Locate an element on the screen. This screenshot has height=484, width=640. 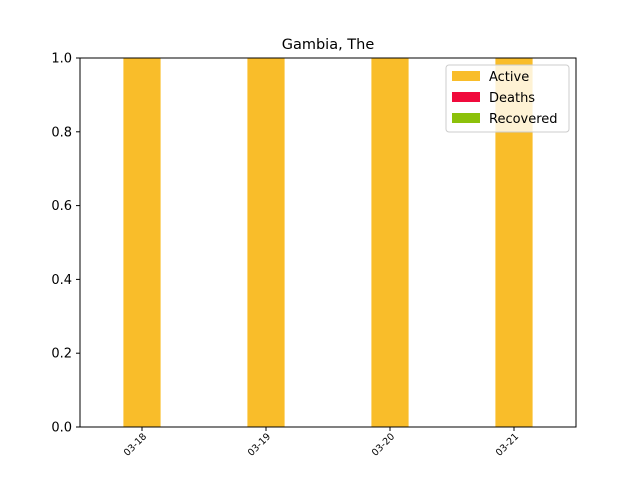
y-tick-label: 0.0 is located at coordinates (61, 428).